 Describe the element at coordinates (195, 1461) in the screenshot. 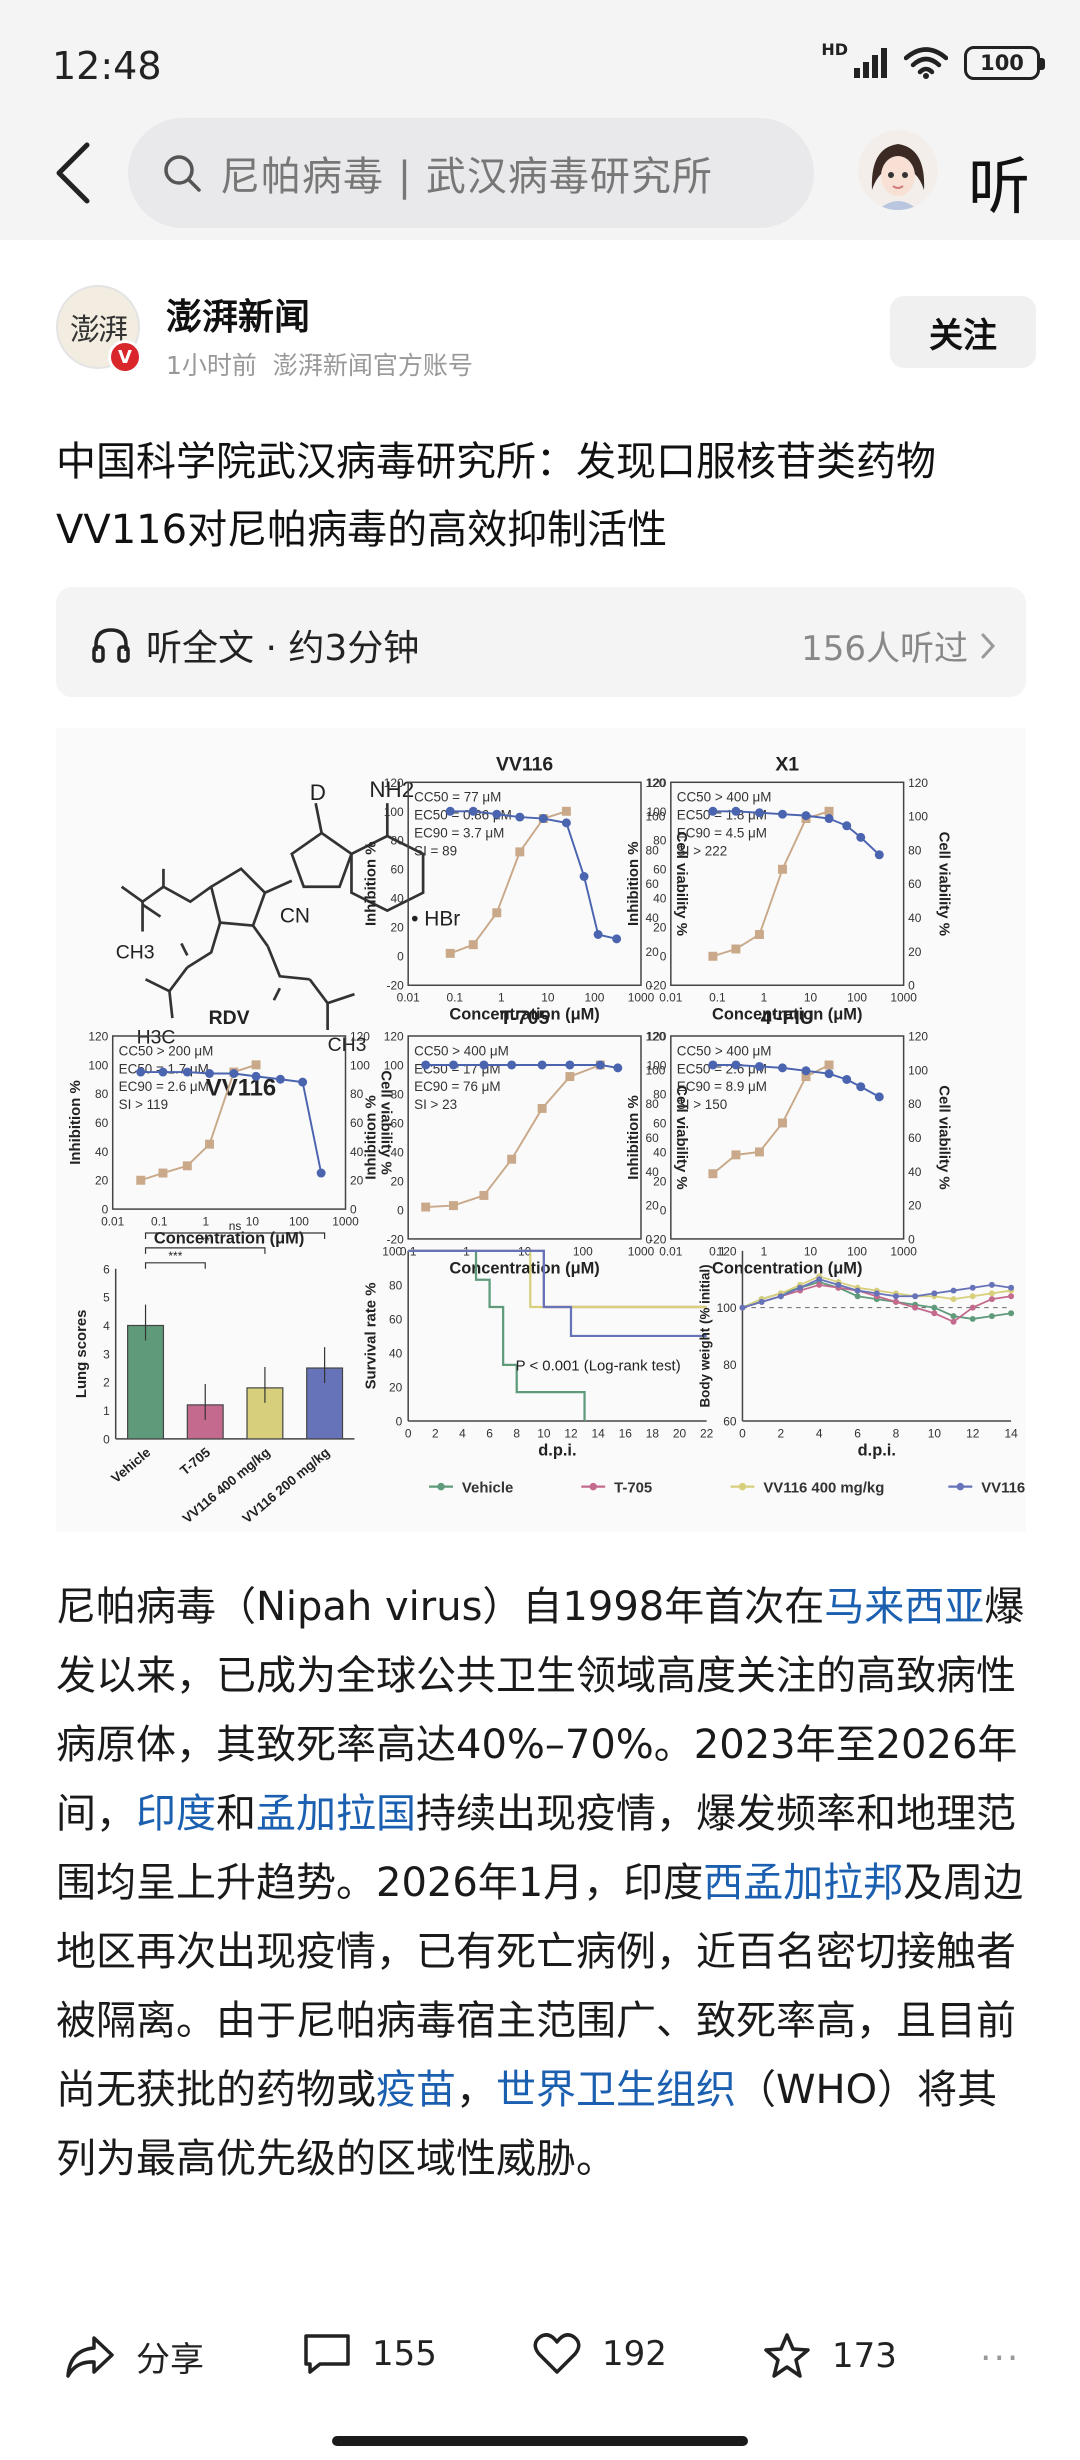

I see `category-label: T-705` at that location.